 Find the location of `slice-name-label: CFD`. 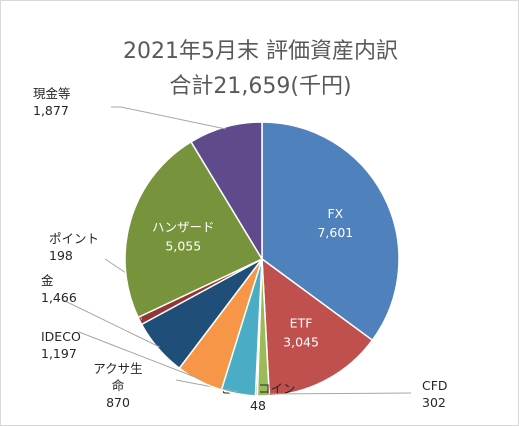

slice-name-label: CFD is located at coordinates (435, 385).